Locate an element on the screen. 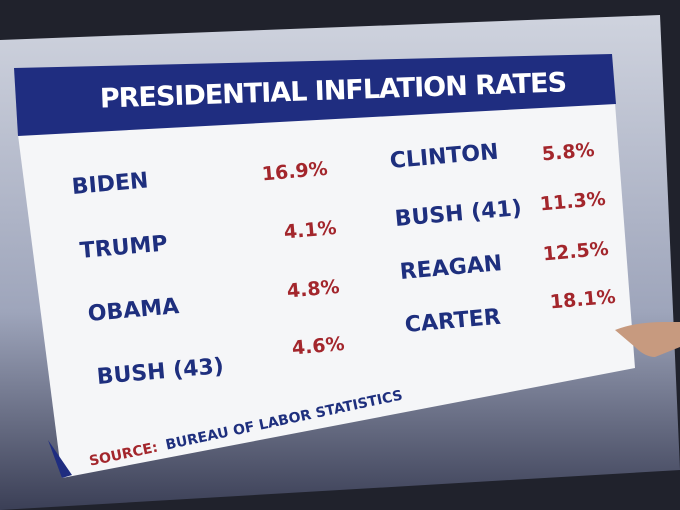 This screenshot has height=510, width=680. inflation-rate: 4.6% is located at coordinates (318, 346).